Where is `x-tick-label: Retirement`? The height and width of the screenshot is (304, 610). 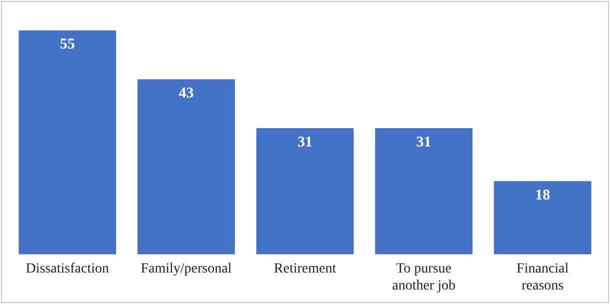
x-tick-label: Retirement is located at coordinates (305, 268).